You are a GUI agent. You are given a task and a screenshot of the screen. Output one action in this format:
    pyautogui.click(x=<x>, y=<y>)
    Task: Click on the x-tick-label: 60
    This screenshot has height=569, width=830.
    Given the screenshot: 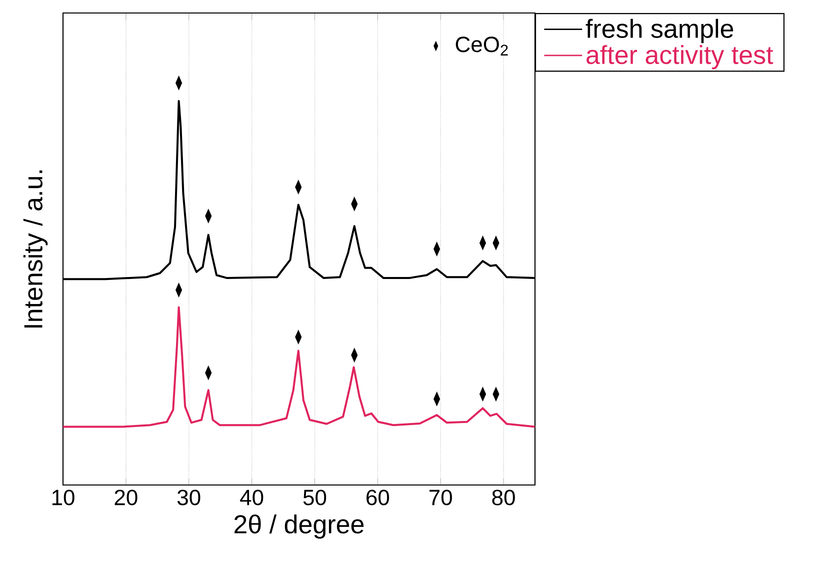 What is the action you would take?
    pyautogui.click(x=378, y=498)
    